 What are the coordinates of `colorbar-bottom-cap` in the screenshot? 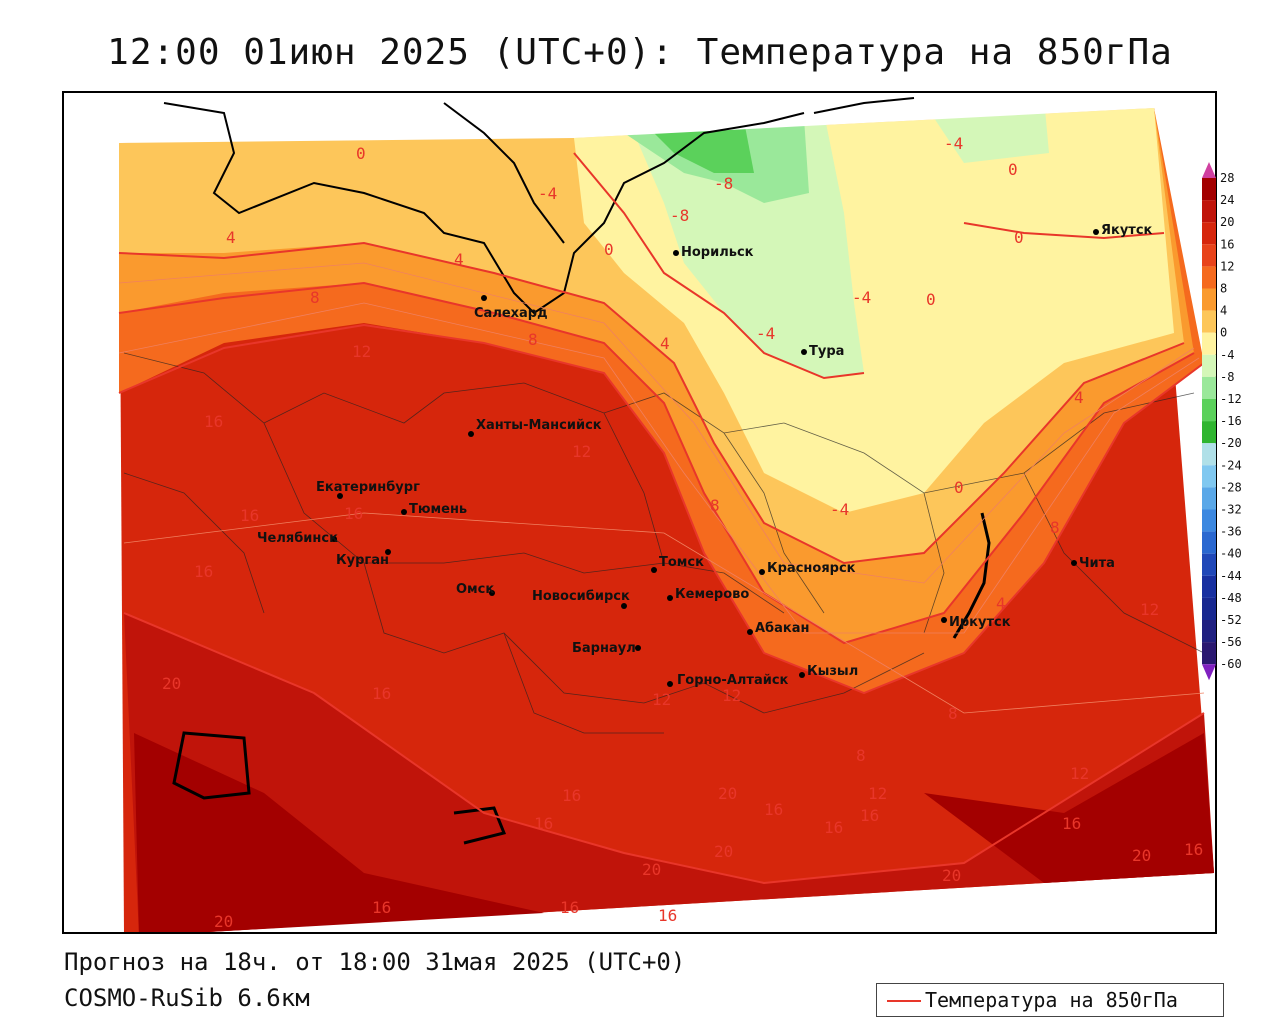 It's located at (1209, 672).